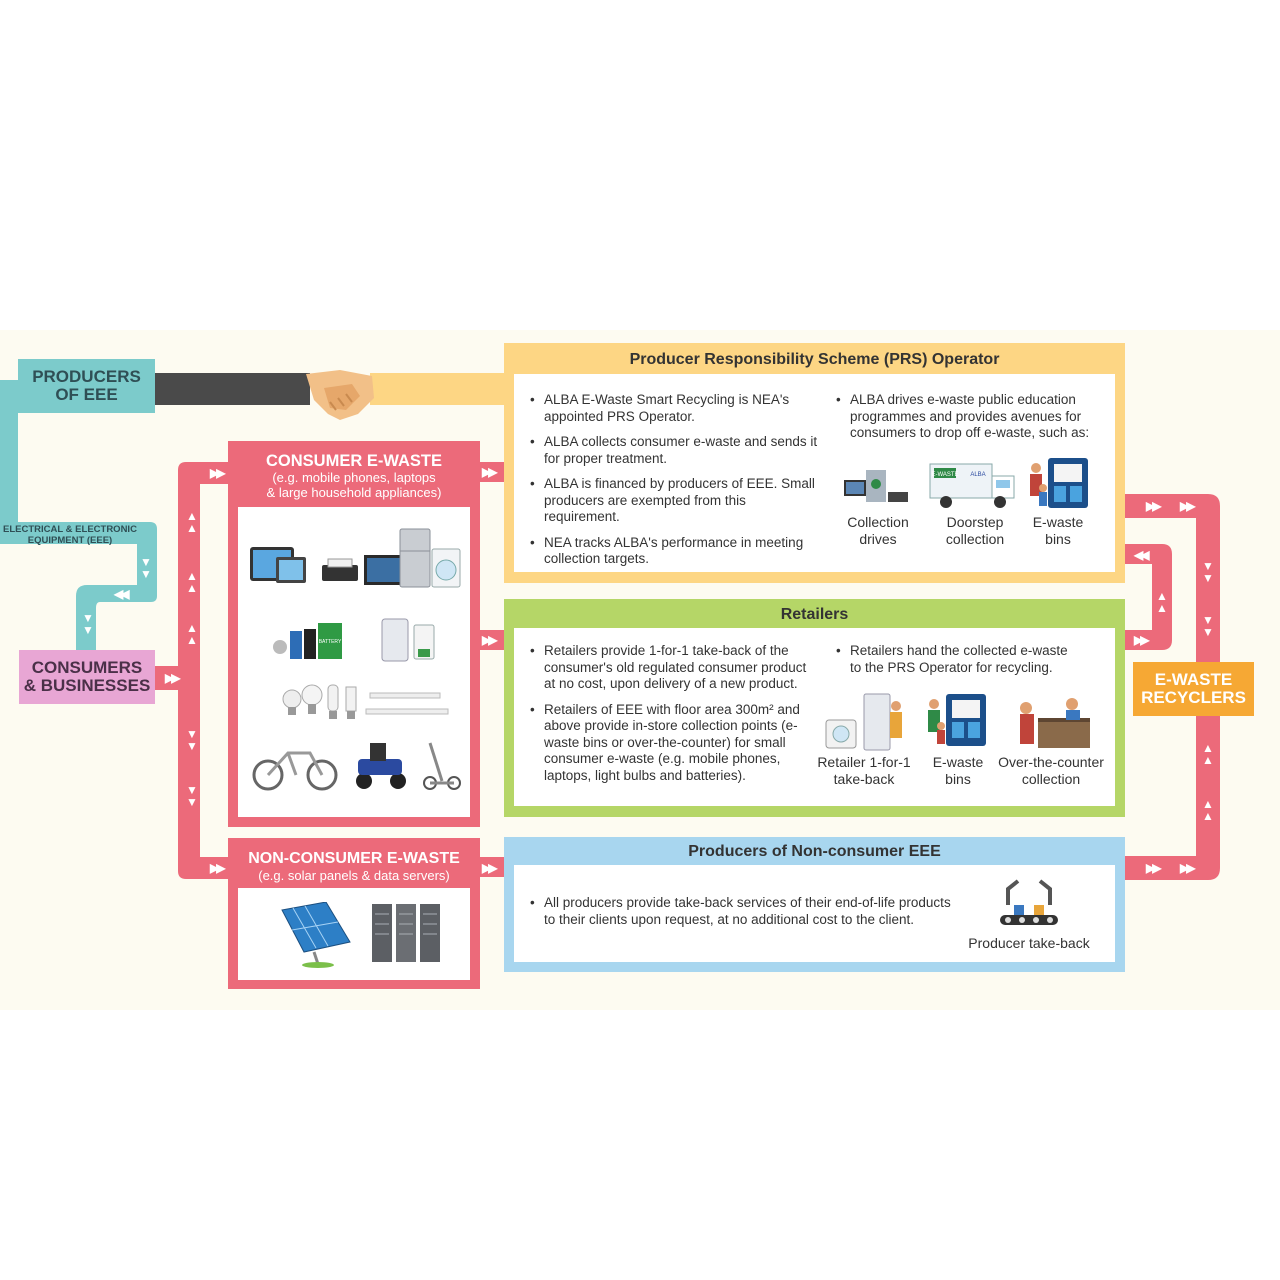 The image size is (1280, 1280). I want to click on teal-arrow-down-2: ▼ ▼, so click(88, 624).